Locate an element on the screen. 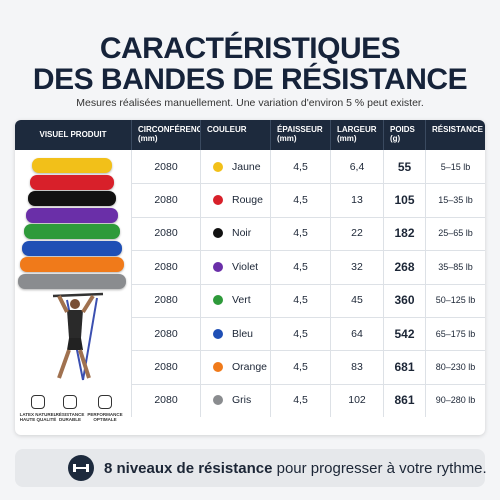  weight: 268 is located at coordinates (404, 267).